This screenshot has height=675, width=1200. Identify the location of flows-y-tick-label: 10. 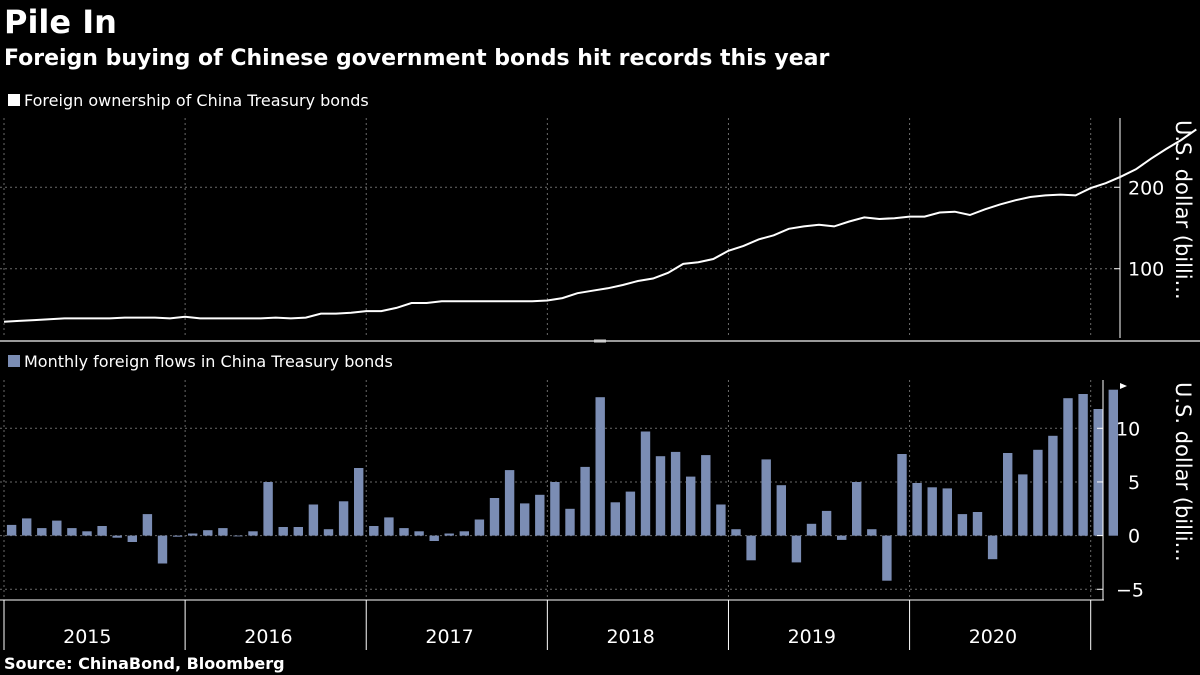
(1128, 429).